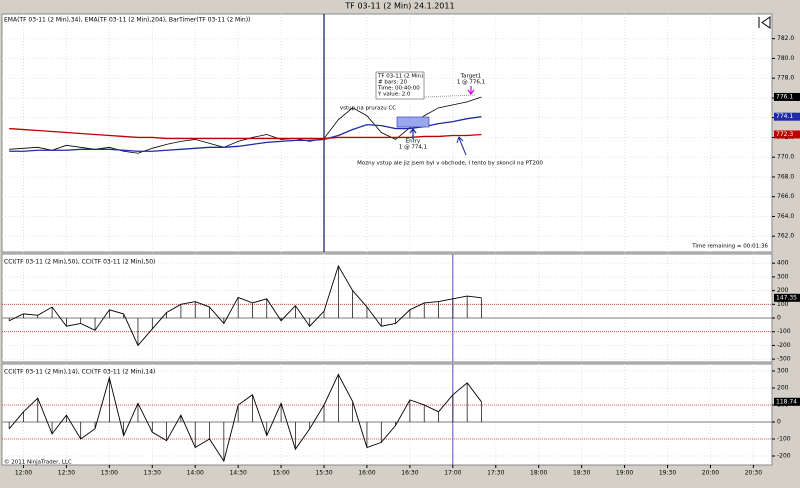 Image resolution: width=800 pixels, height=488 pixels. Describe the element at coordinates (399, 6) in the screenshot. I see `window-title: TF 03-11 (2 Min) 24.1.2011` at that location.